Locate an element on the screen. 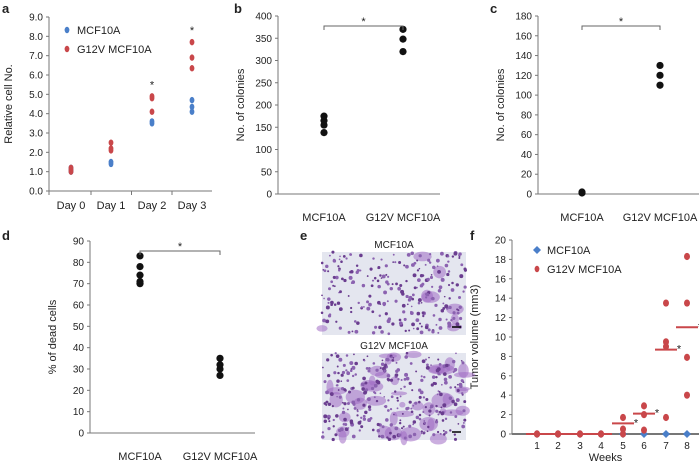 This screenshot has width=699, height=465. significance-star: * is located at coordinates (152, 85).